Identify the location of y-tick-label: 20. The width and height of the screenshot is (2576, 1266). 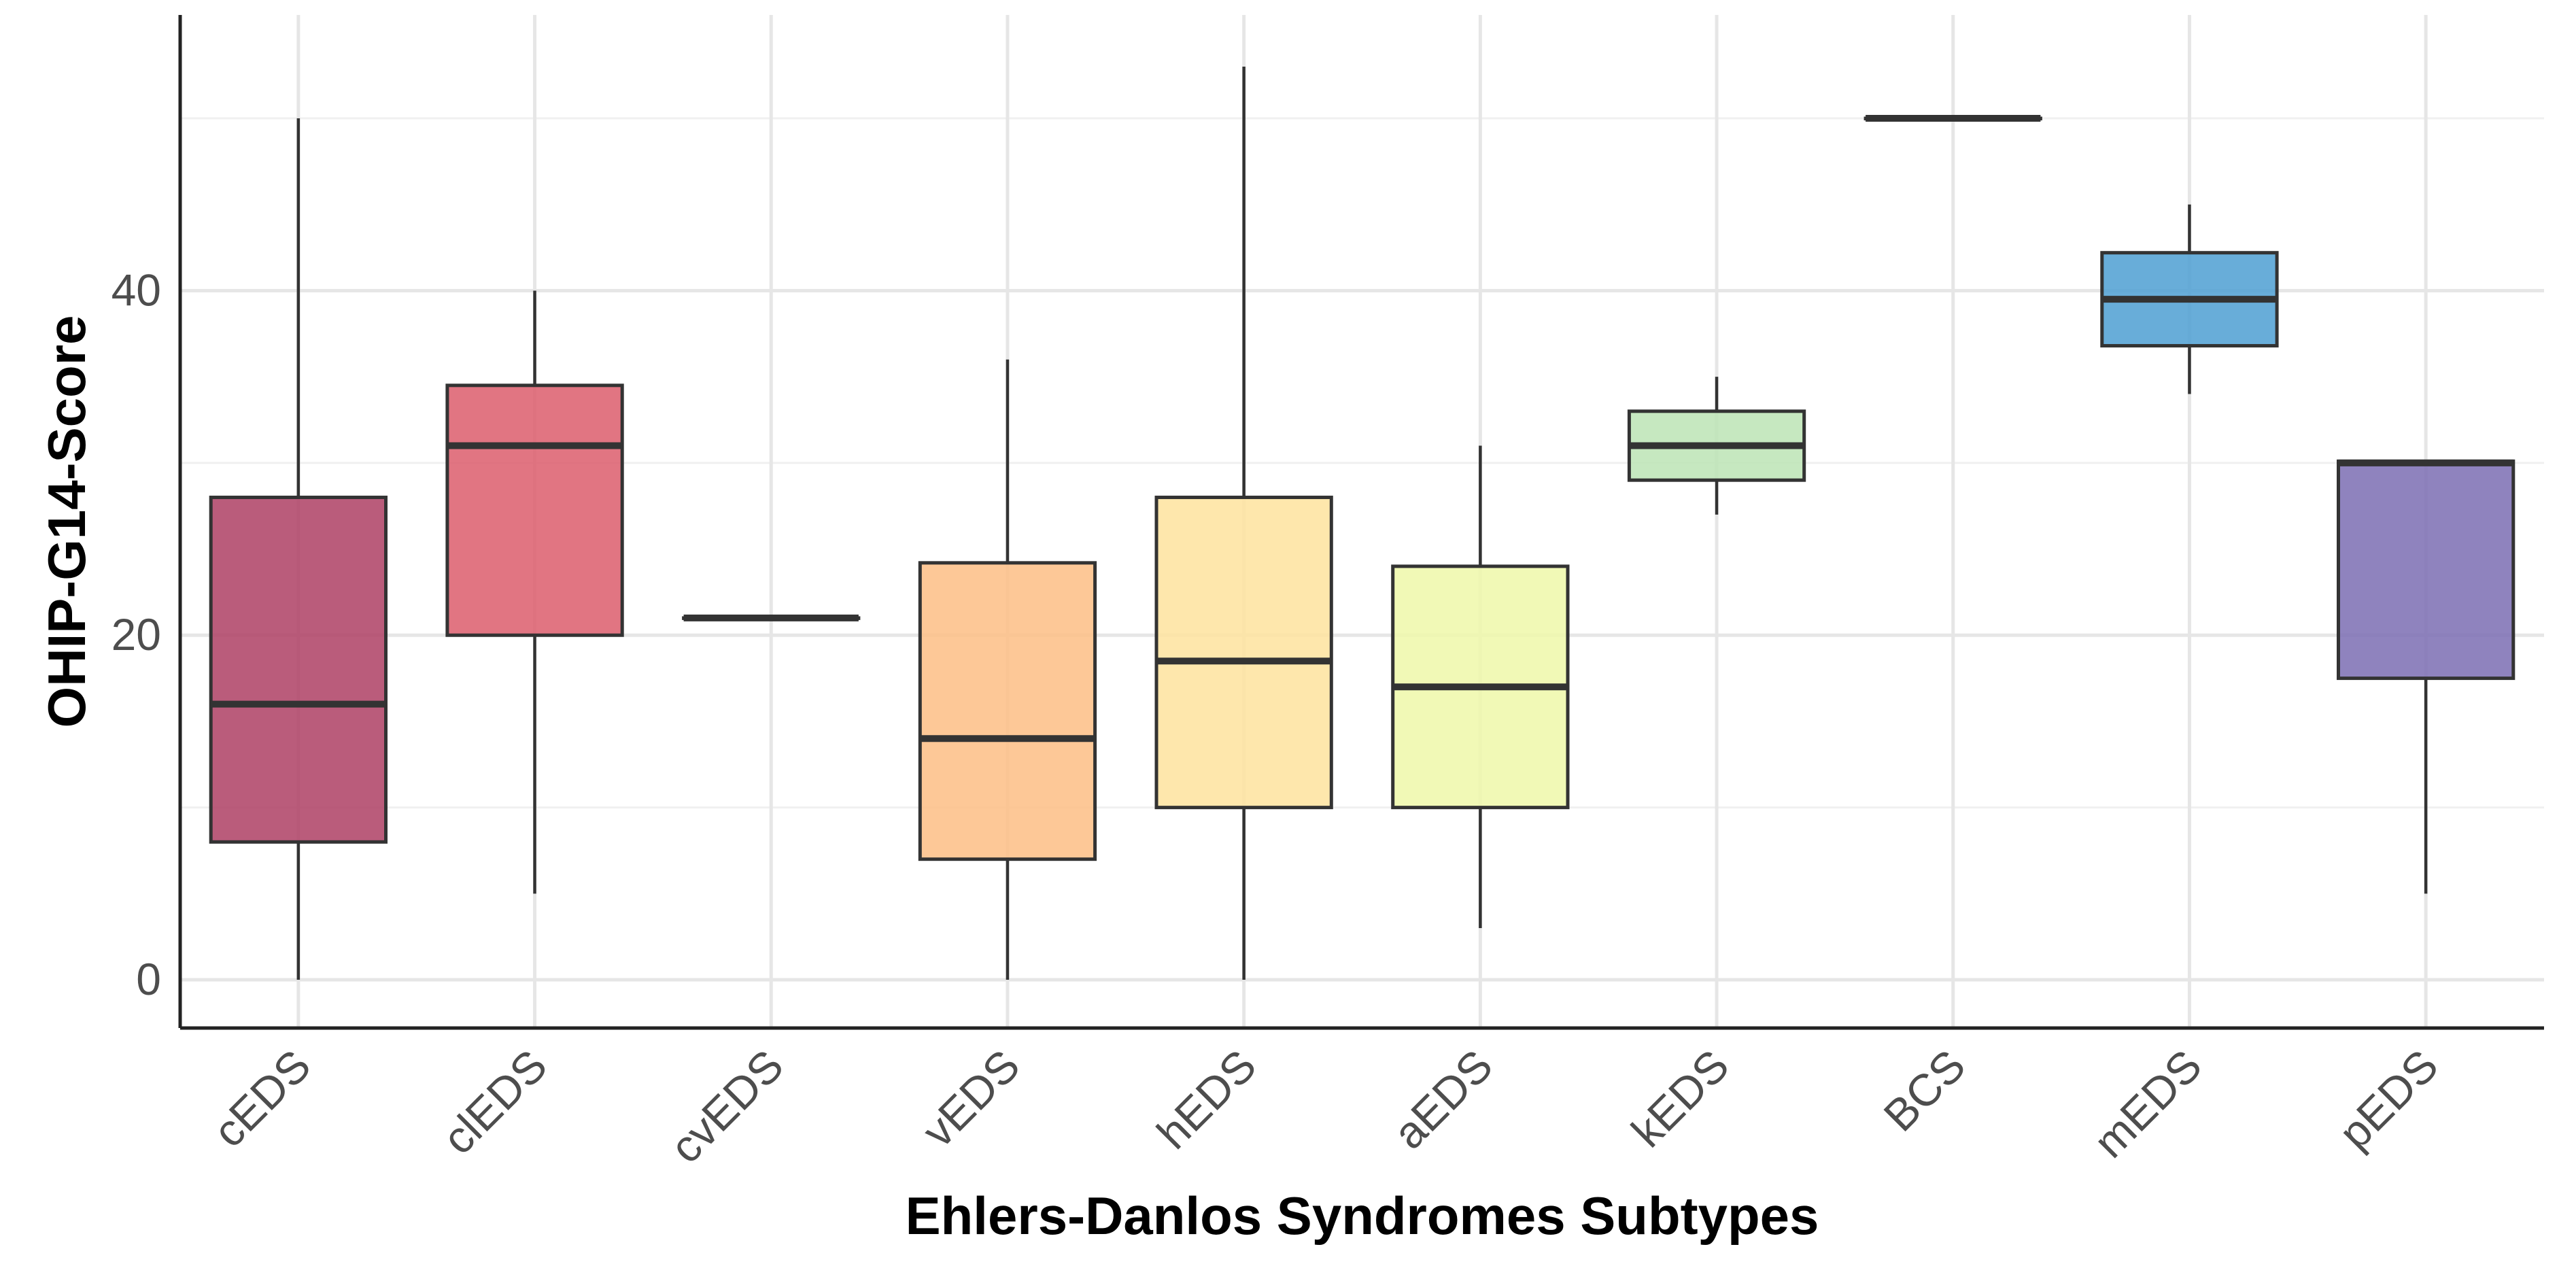
(136, 634).